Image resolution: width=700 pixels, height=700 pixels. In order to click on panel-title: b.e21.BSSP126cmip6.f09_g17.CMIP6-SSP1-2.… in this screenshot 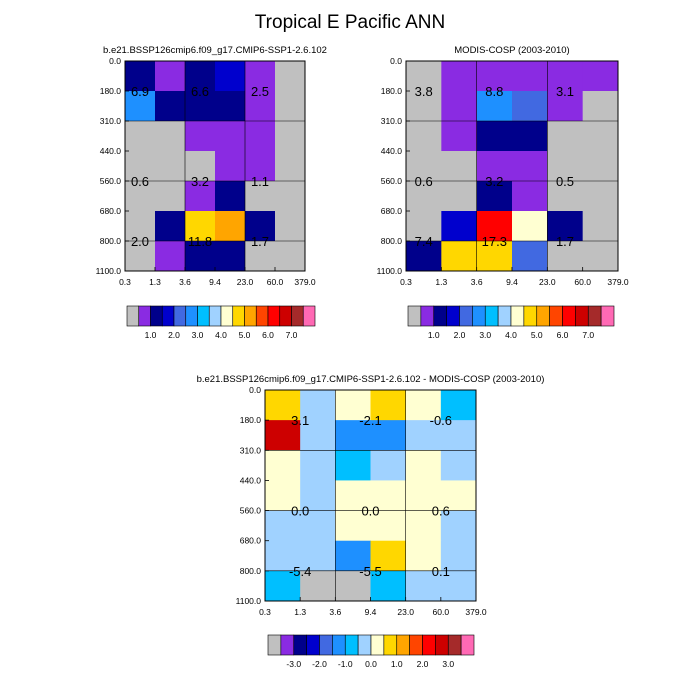, I will do `click(215, 50)`.